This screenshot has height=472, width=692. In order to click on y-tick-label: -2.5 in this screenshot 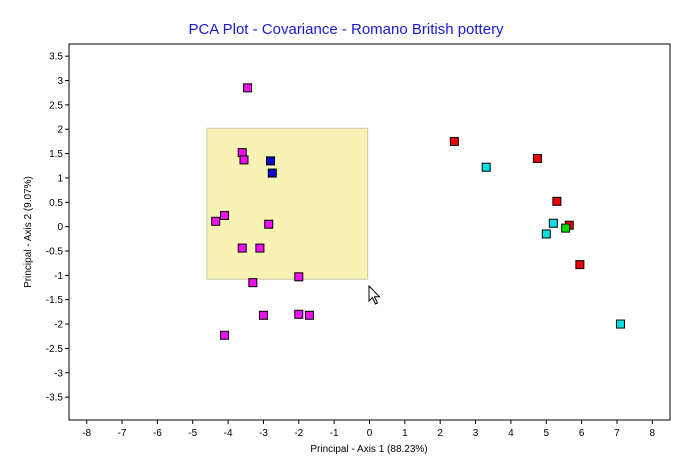, I will do `click(55, 349)`.